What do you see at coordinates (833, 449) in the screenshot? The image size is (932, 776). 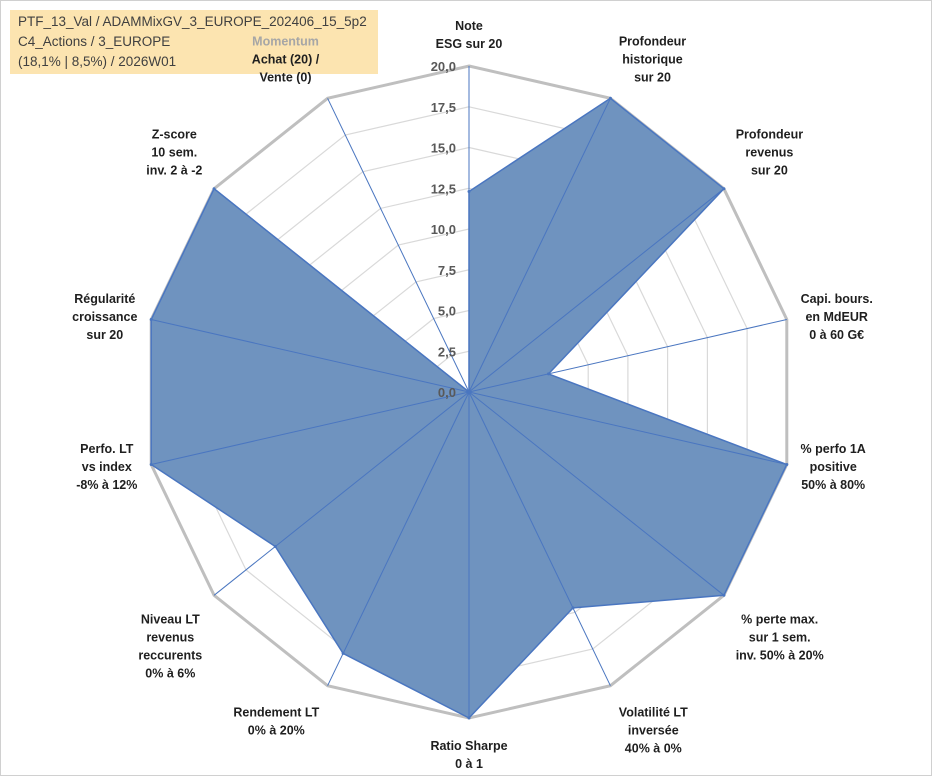 I see `axis-label-line: % perfo 1A` at bounding box center [833, 449].